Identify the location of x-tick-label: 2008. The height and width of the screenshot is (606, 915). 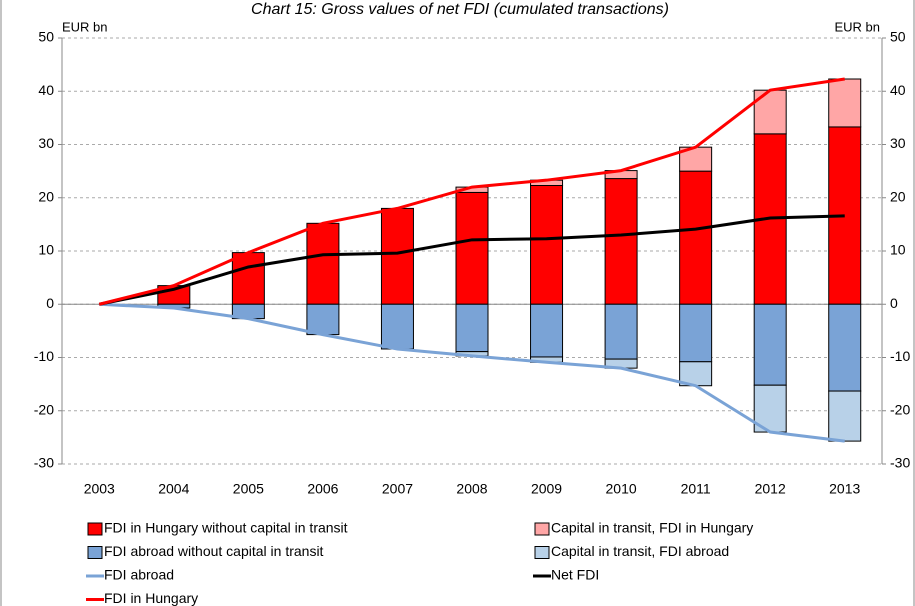
(471, 489).